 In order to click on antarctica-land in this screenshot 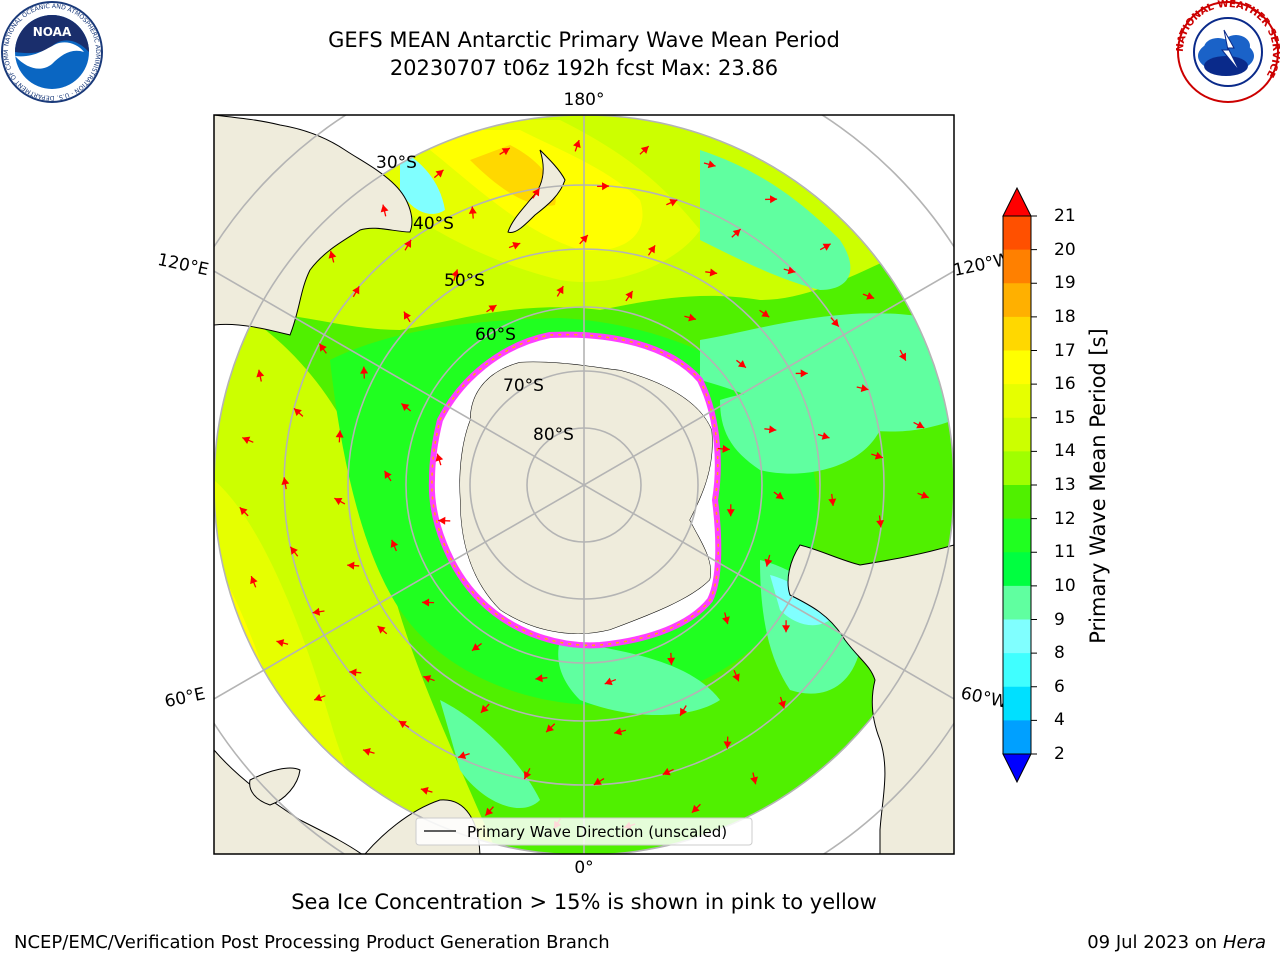, I will do `click(586, 498)`.